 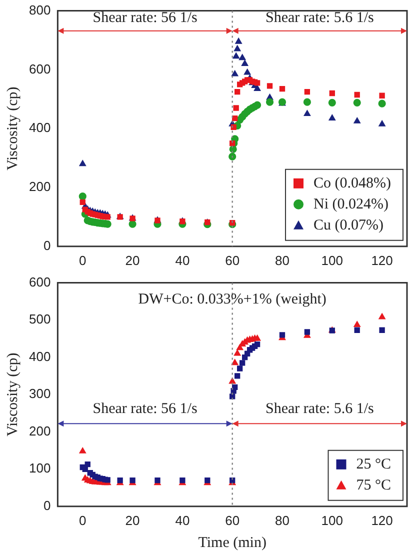 I want to click on annotation: DW+Co: 0.033%+1% (weight), so click(x=232, y=300).